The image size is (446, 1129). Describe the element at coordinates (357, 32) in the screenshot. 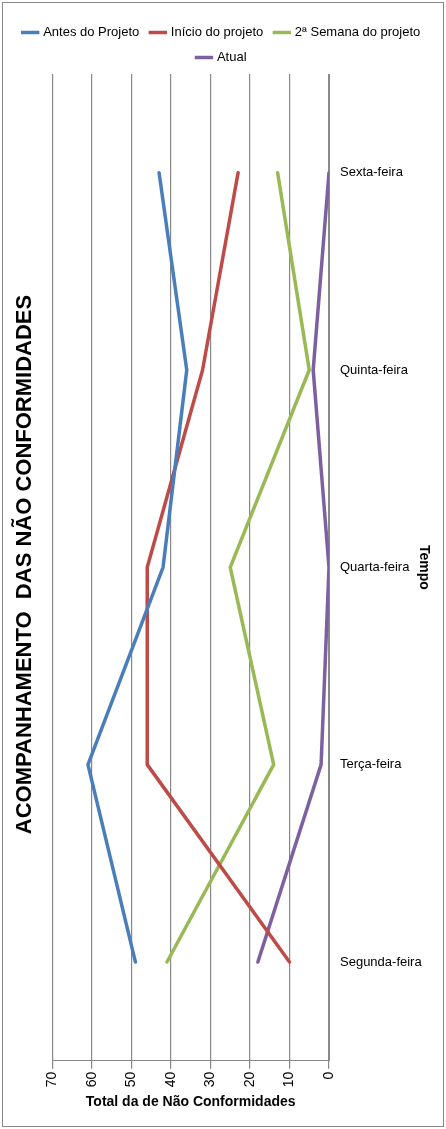

I see `legend-label: 2ª Semana do projeto` at that location.